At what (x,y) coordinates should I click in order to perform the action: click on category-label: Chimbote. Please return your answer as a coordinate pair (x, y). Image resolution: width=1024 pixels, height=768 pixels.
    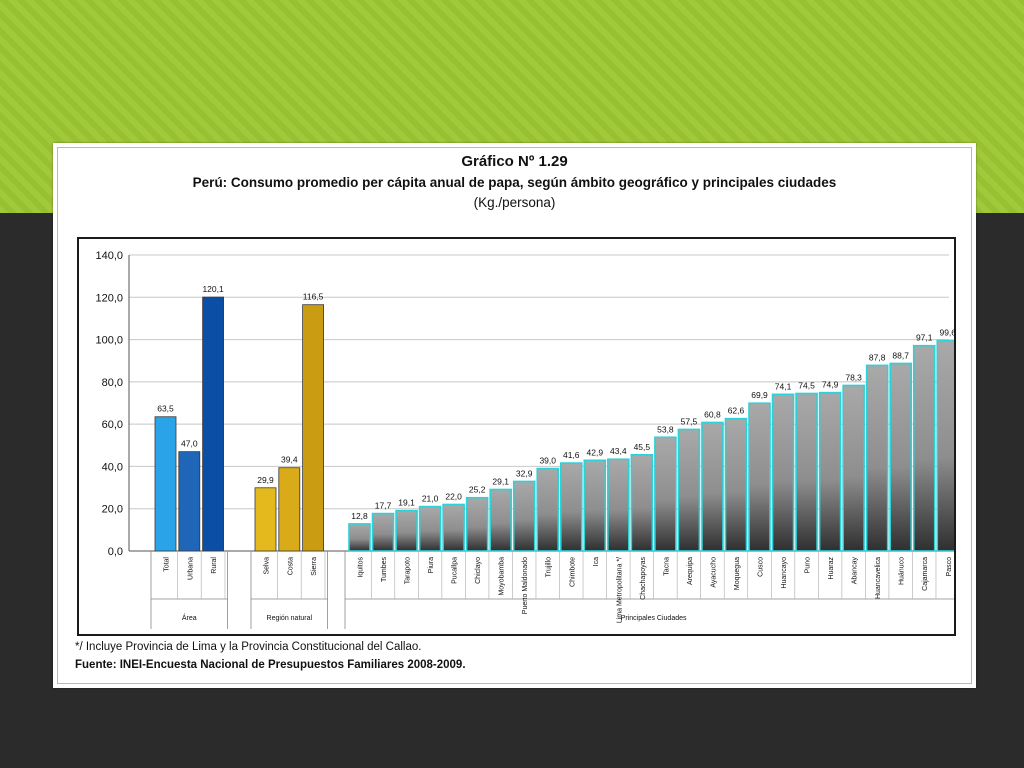
    Looking at the image, I should click on (572, 572).